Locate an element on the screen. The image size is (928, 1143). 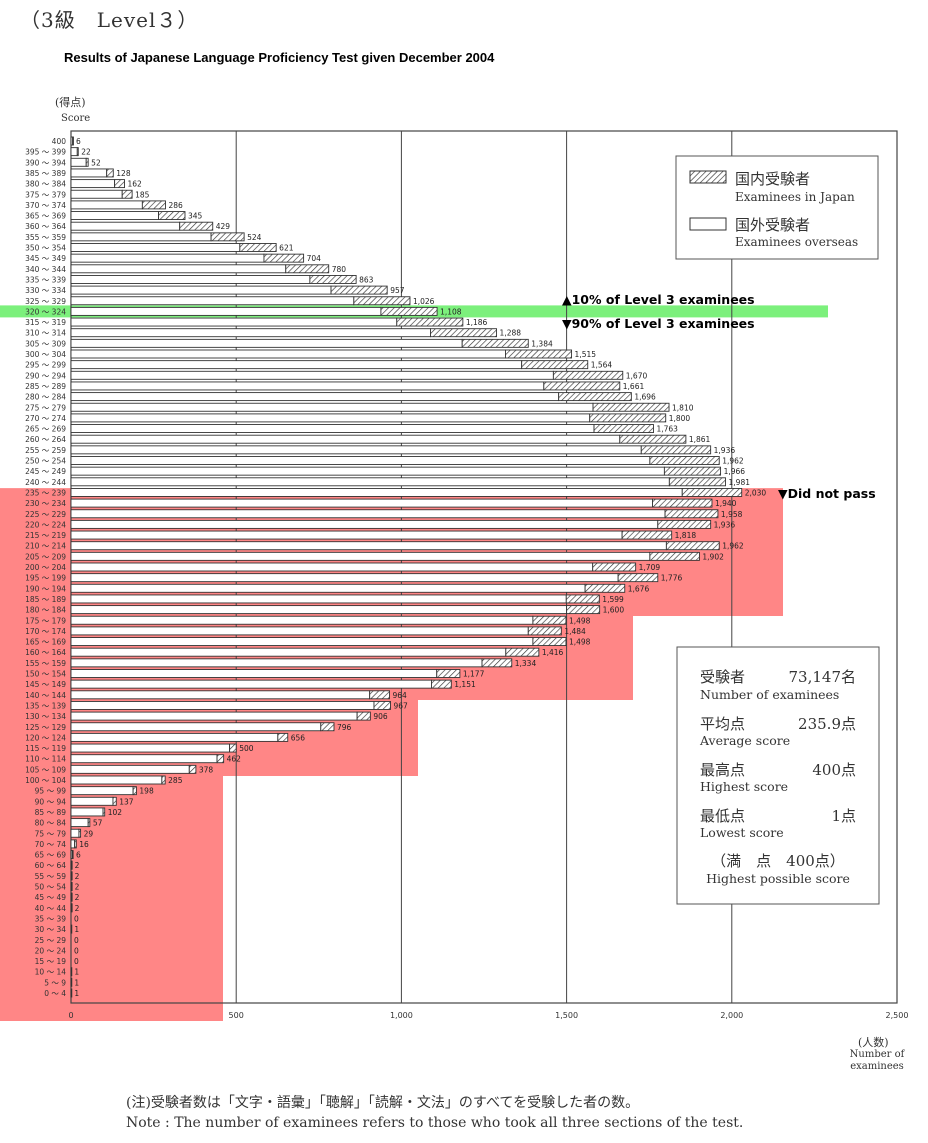
footnote-jp: (注)受験者数は「文字・語彙」「聴解」「読解・文法」のすべてを受験した者の数。 is located at coordinates (383, 1103).